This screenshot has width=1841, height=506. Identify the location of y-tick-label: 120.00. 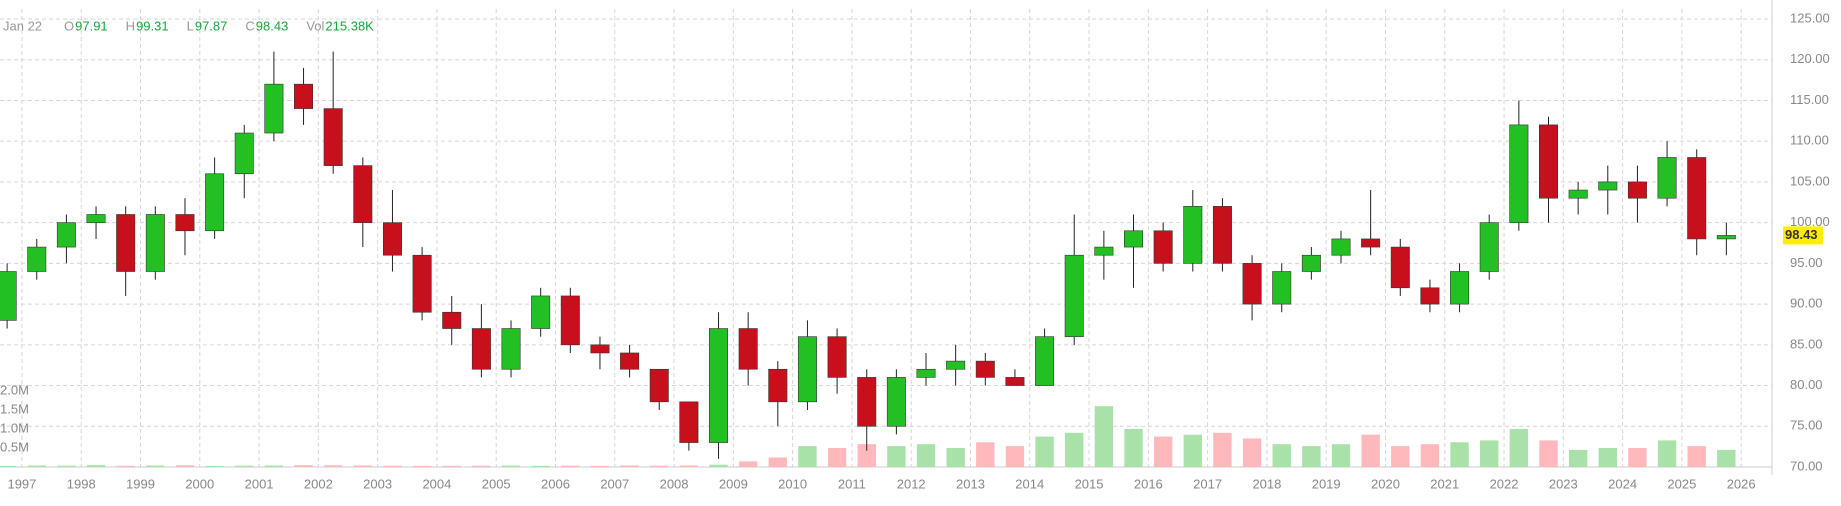
(1810, 58).